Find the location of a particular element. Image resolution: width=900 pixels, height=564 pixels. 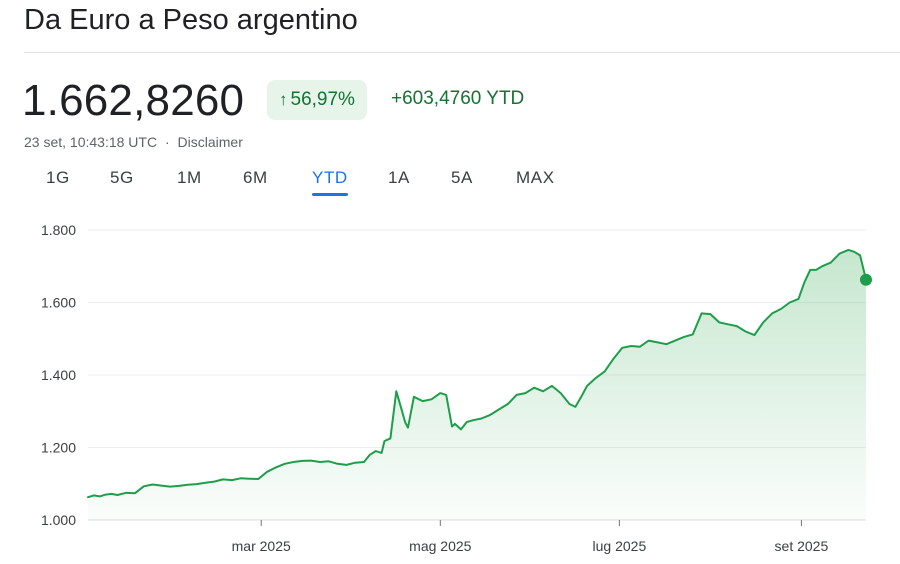

change-percent-badge: ↑ 56,97% is located at coordinates (317, 100).